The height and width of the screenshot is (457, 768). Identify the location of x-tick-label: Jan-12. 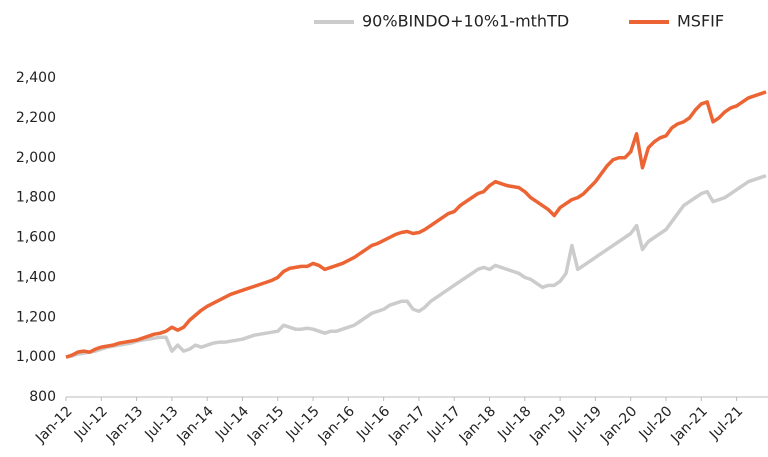
(53, 424).